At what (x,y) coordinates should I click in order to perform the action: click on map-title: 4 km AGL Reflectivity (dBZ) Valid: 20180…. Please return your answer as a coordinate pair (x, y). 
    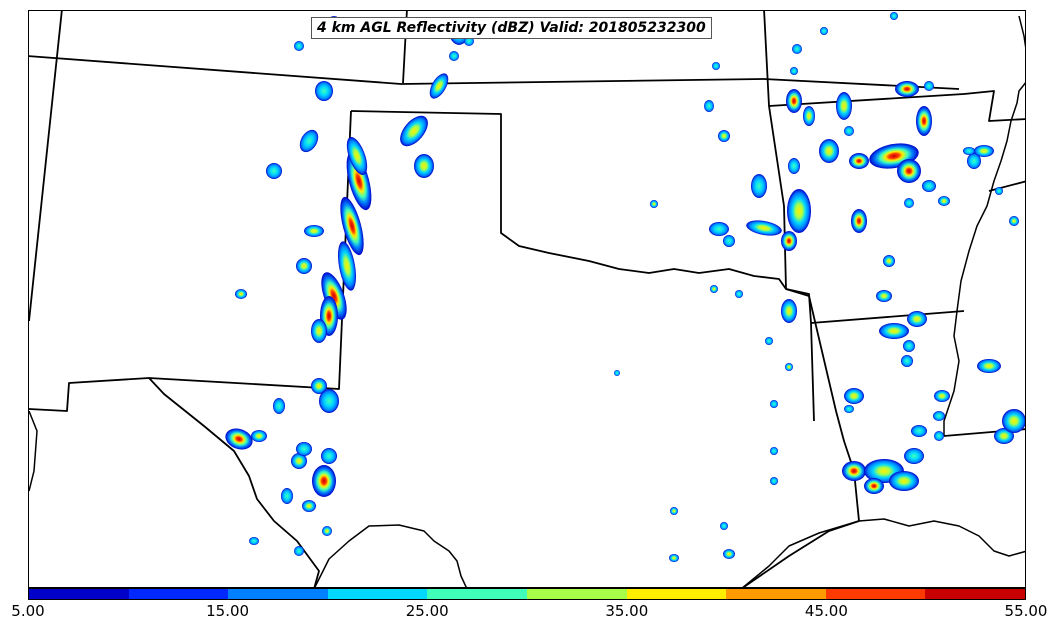
    Looking at the image, I should click on (511, 28).